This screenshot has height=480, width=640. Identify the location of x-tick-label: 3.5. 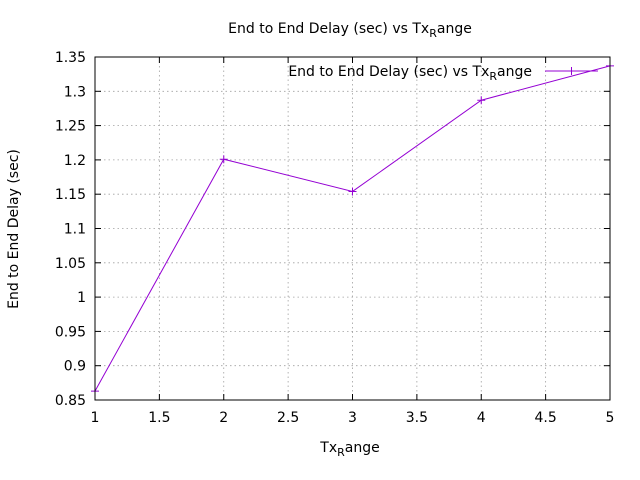
(417, 418).